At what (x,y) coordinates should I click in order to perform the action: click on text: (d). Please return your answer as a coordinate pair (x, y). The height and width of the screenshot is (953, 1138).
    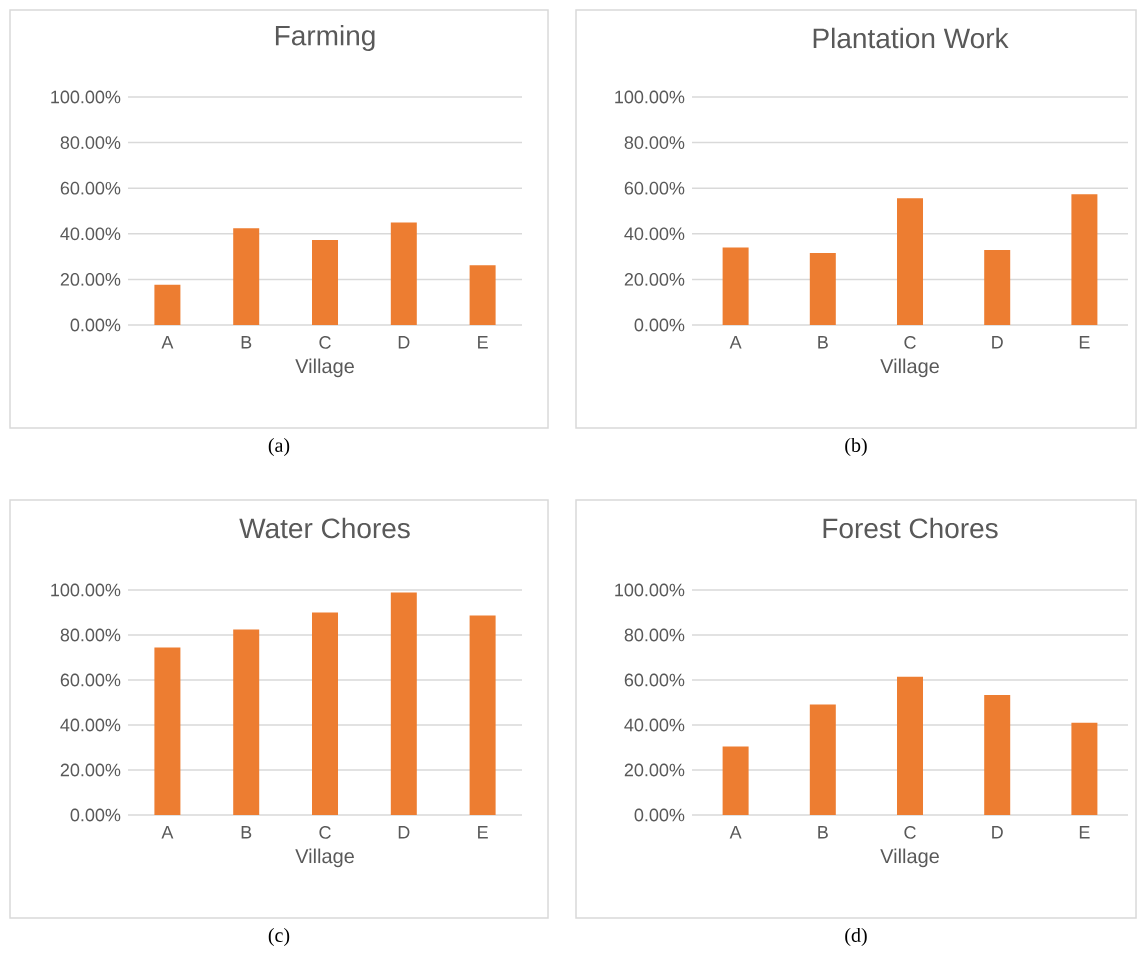
    Looking at the image, I should click on (856, 937).